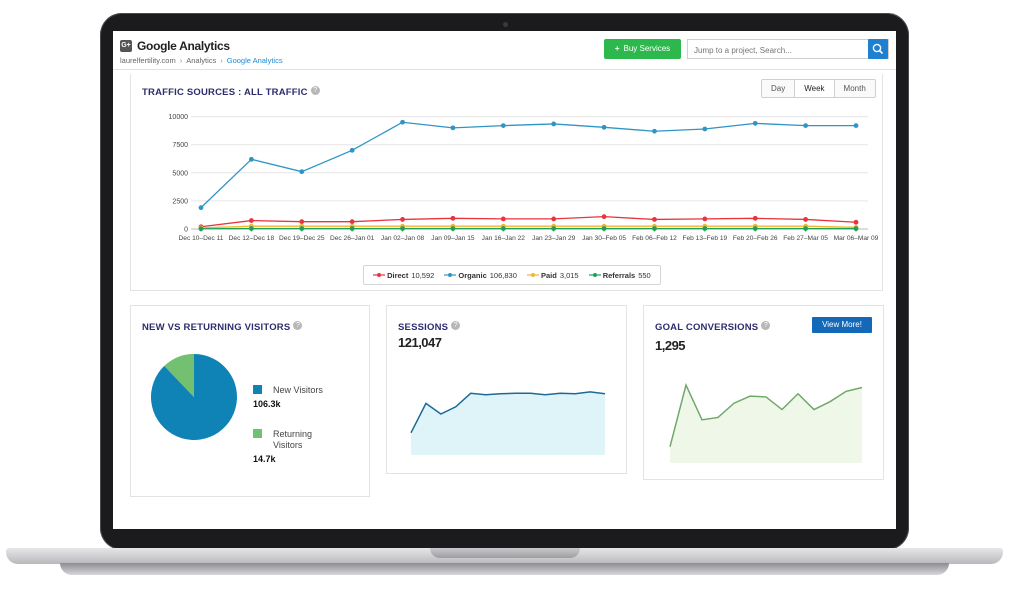  I want to click on x-tick-label: Mar 06–Mar 09, so click(856, 238).